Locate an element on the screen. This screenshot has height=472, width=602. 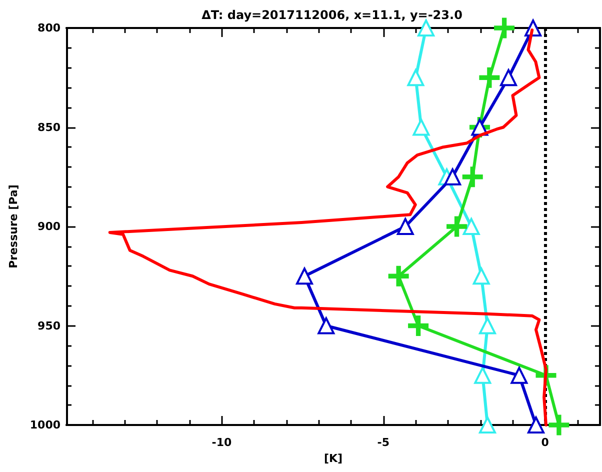
y-tick-label: 800 is located at coordinates (49, 28).